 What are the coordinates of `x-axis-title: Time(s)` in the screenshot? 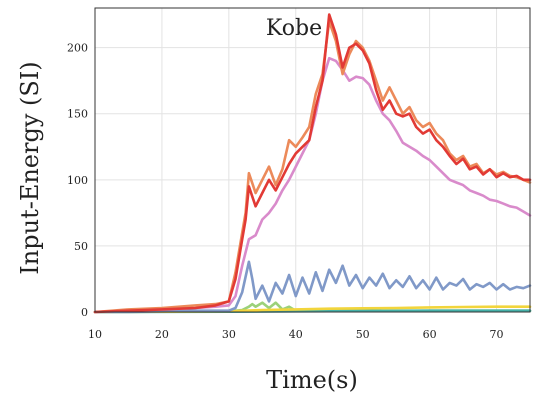 It's located at (312, 380).